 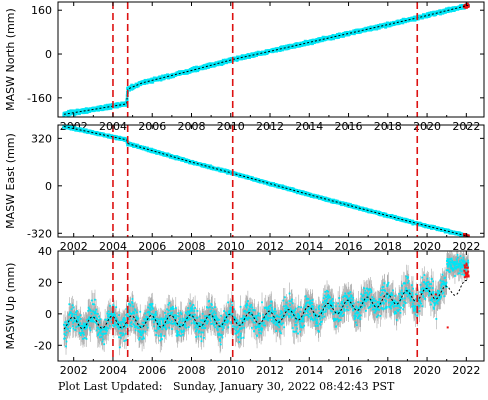 What do you see at coordinates (388, 246) in the screenshot?
I see `x-tick-label: 2018` at bounding box center [388, 246].